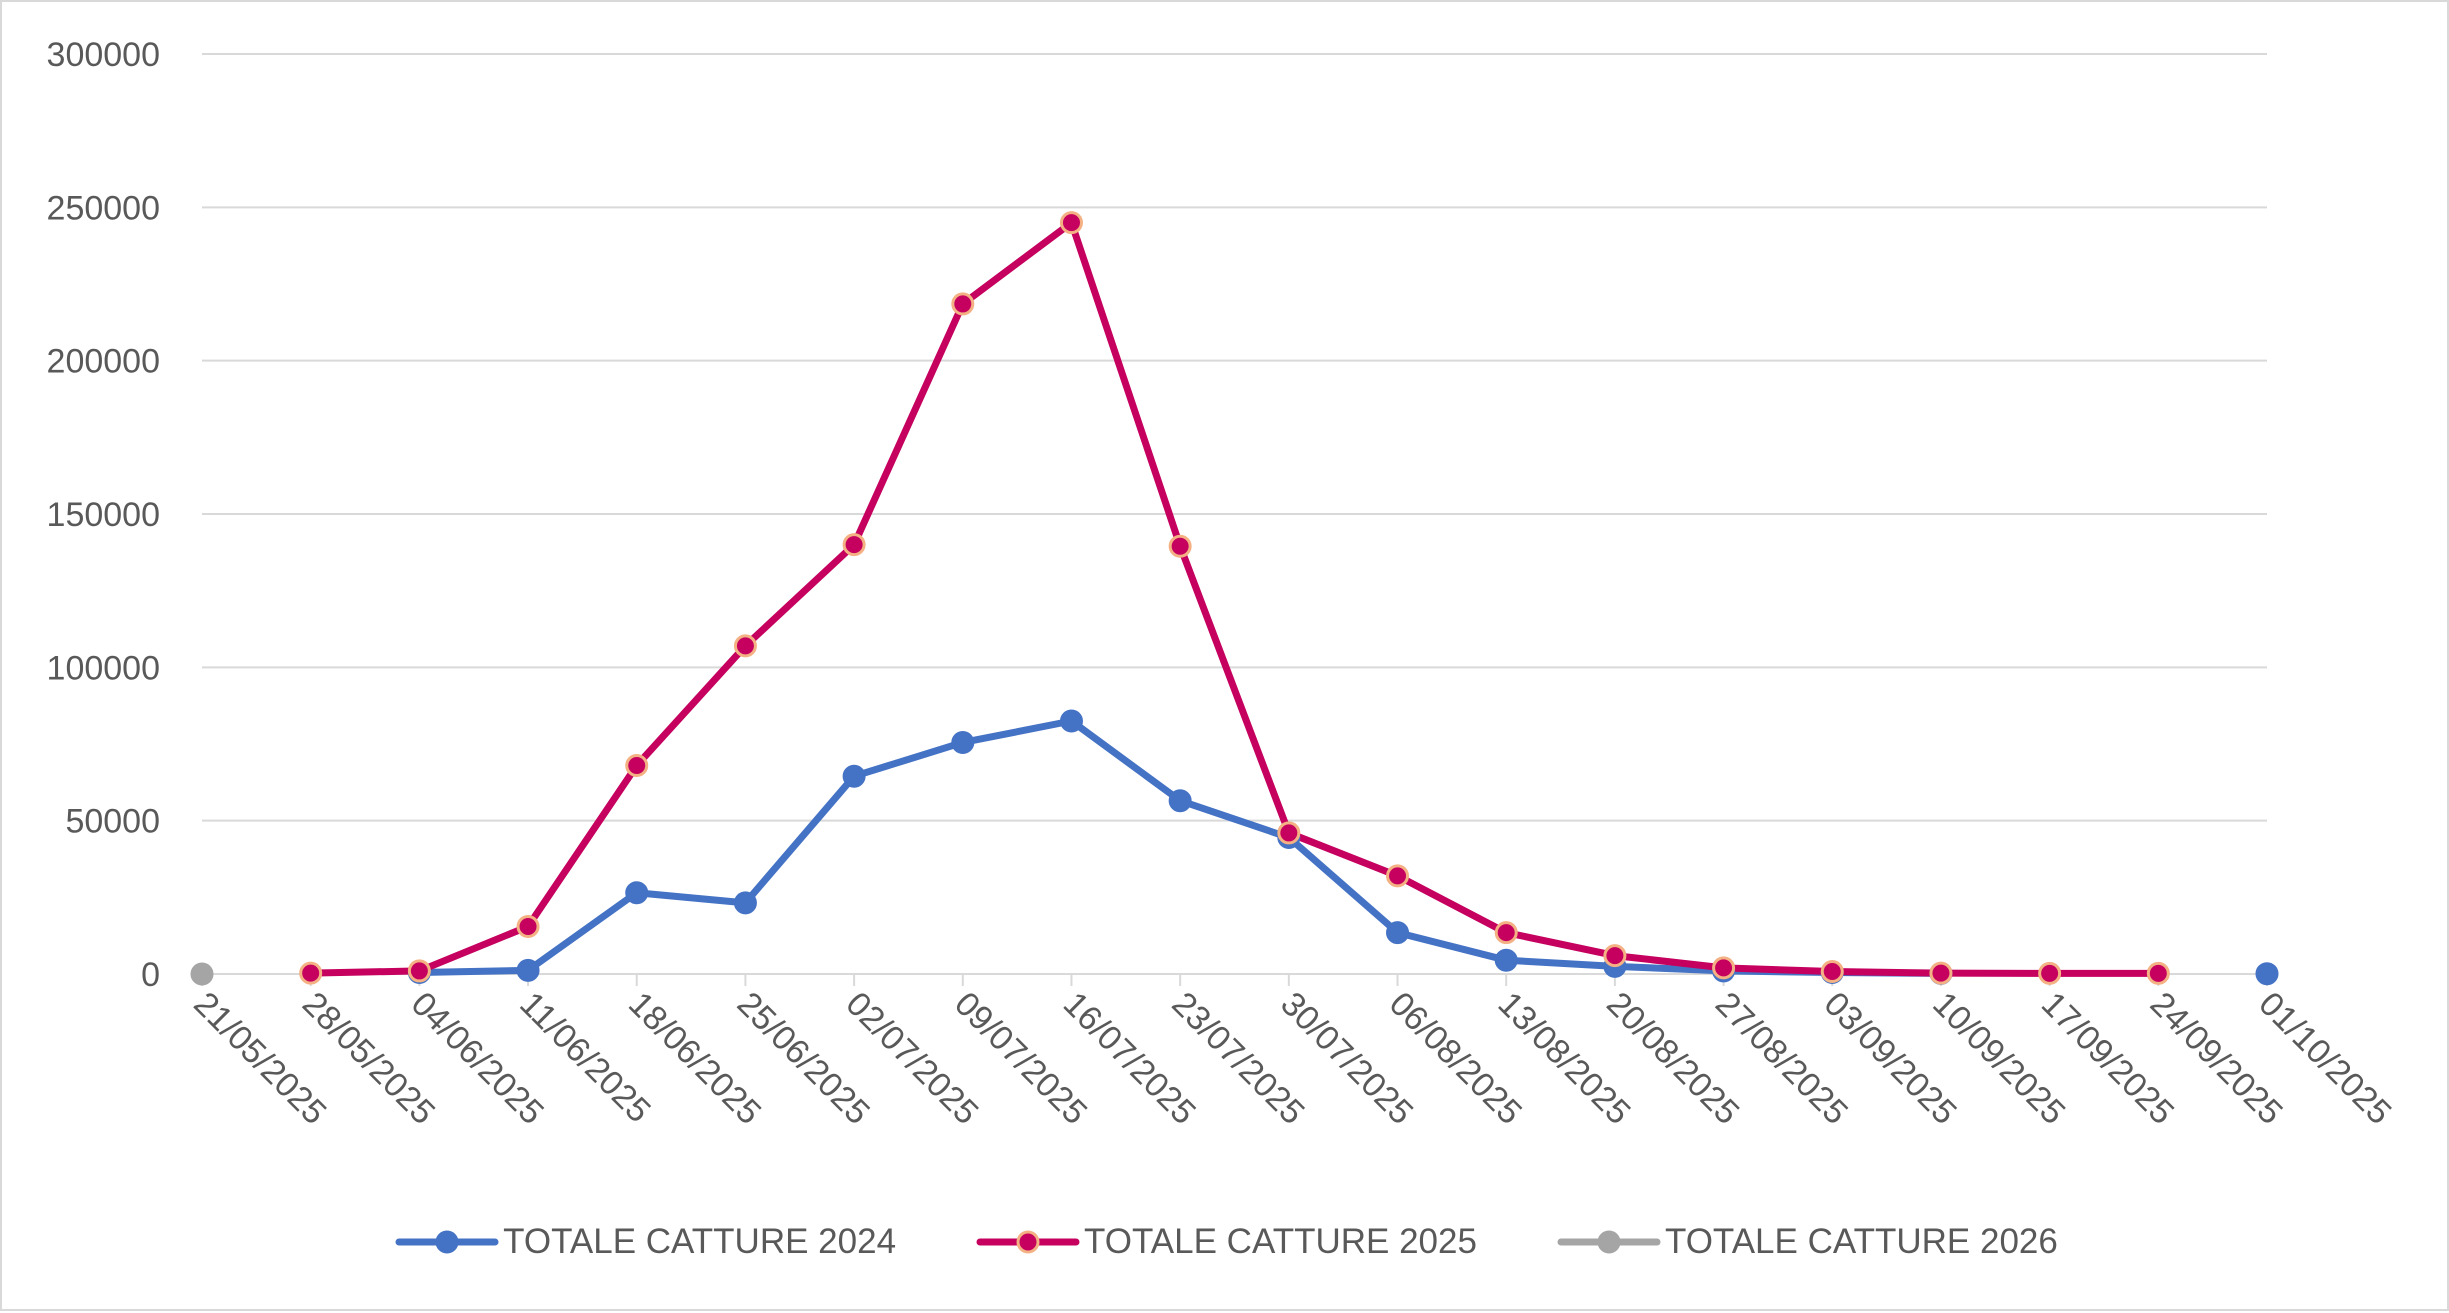 The width and height of the screenshot is (2449, 1313). Describe the element at coordinates (1180, 847) in the screenshot. I see `series-line` at that location.